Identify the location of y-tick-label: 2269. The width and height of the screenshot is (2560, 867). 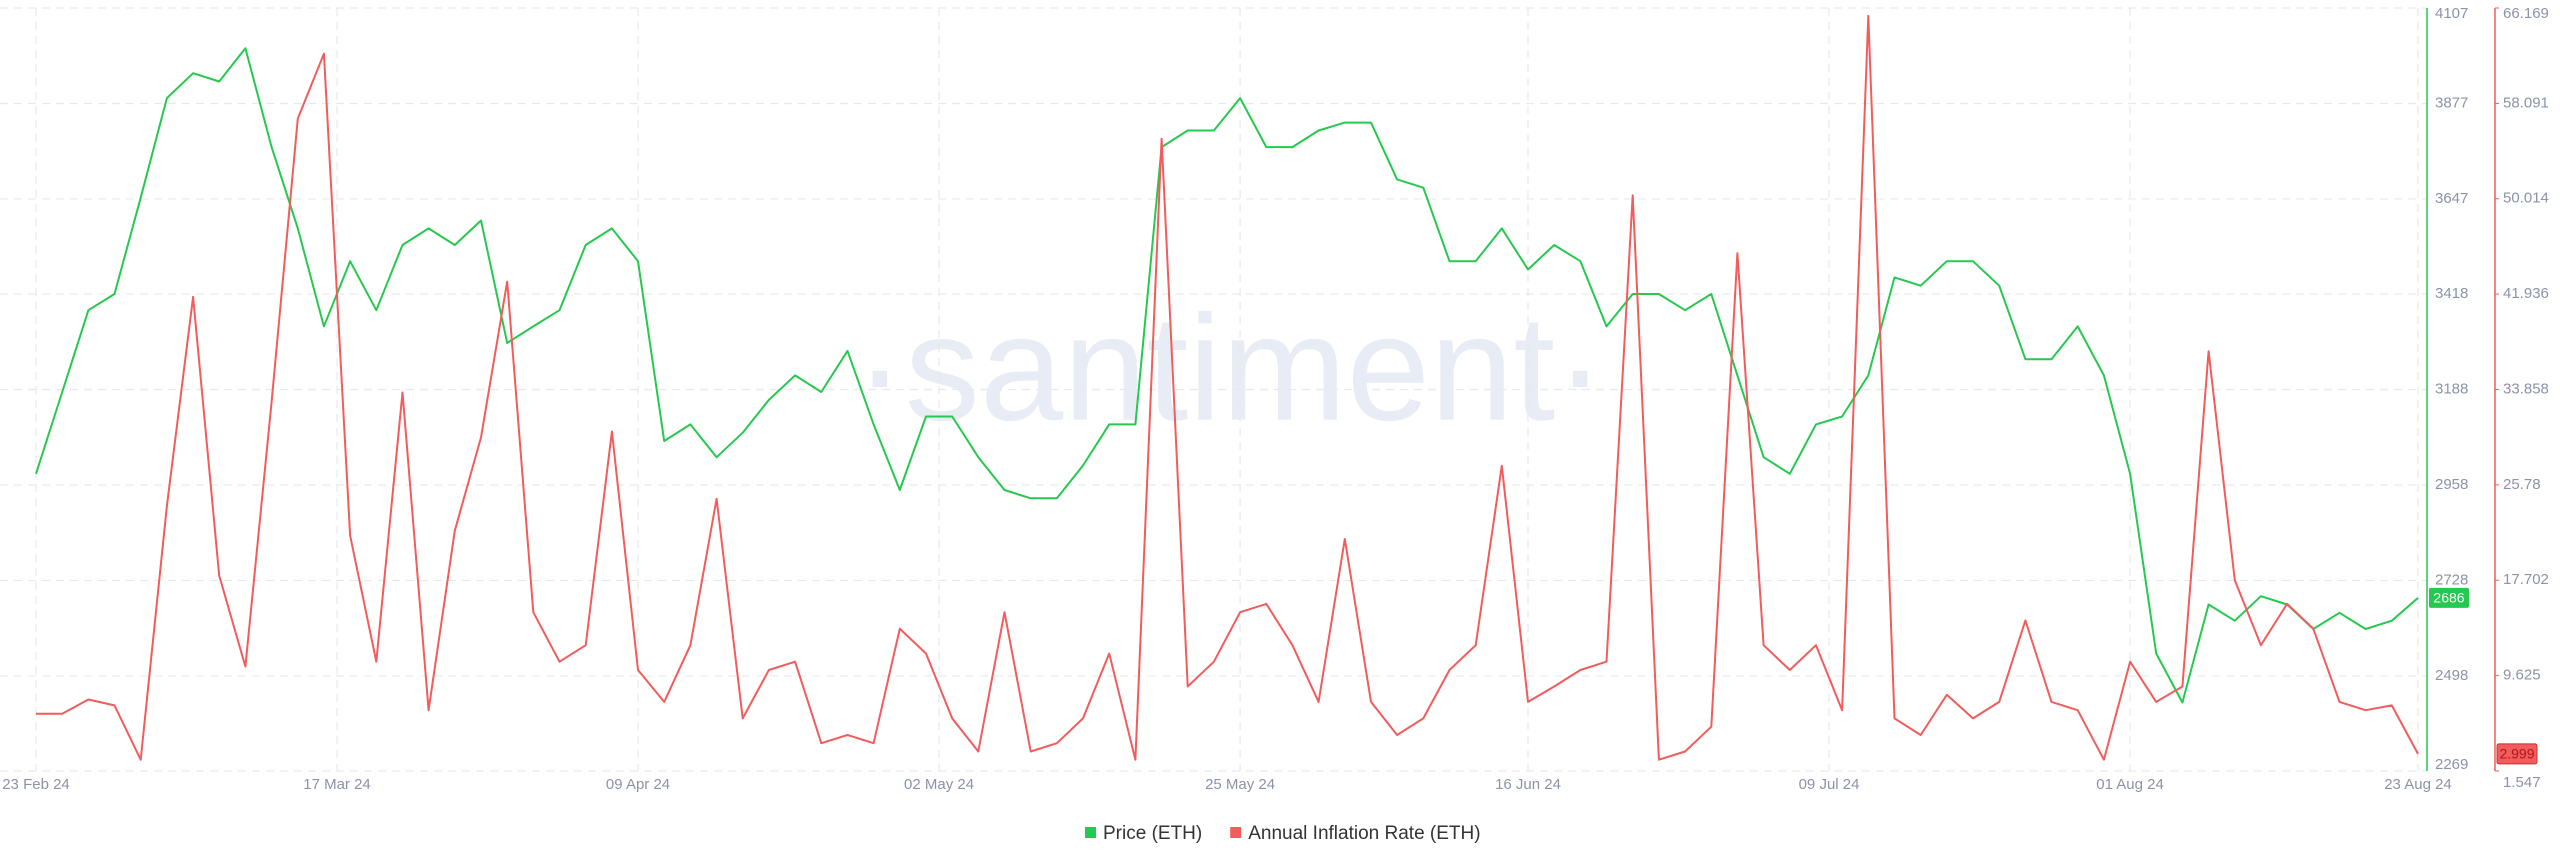
(2451, 764).